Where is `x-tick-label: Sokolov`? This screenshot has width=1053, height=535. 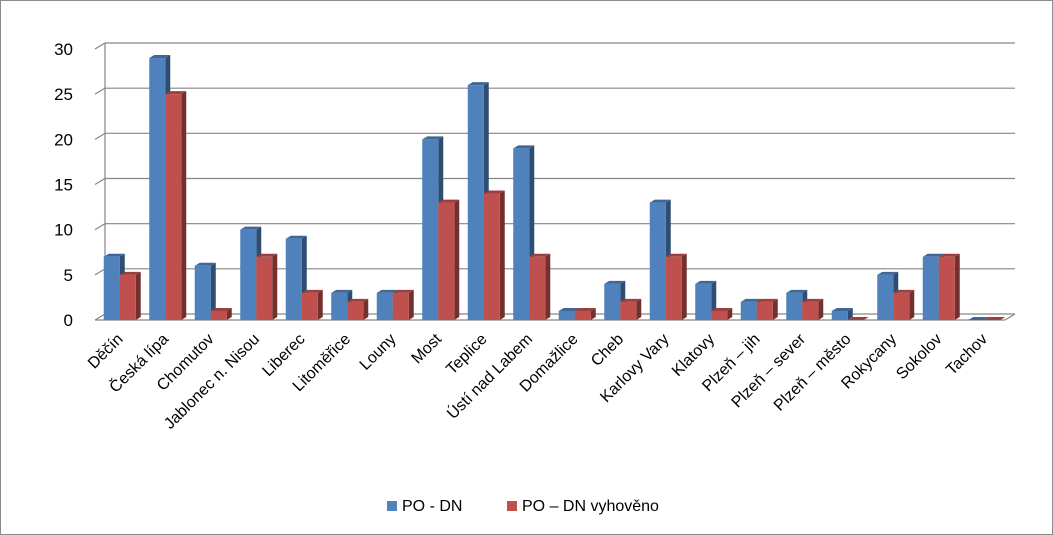
x-tick-label: Sokolov is located at coordinates (919, 357).